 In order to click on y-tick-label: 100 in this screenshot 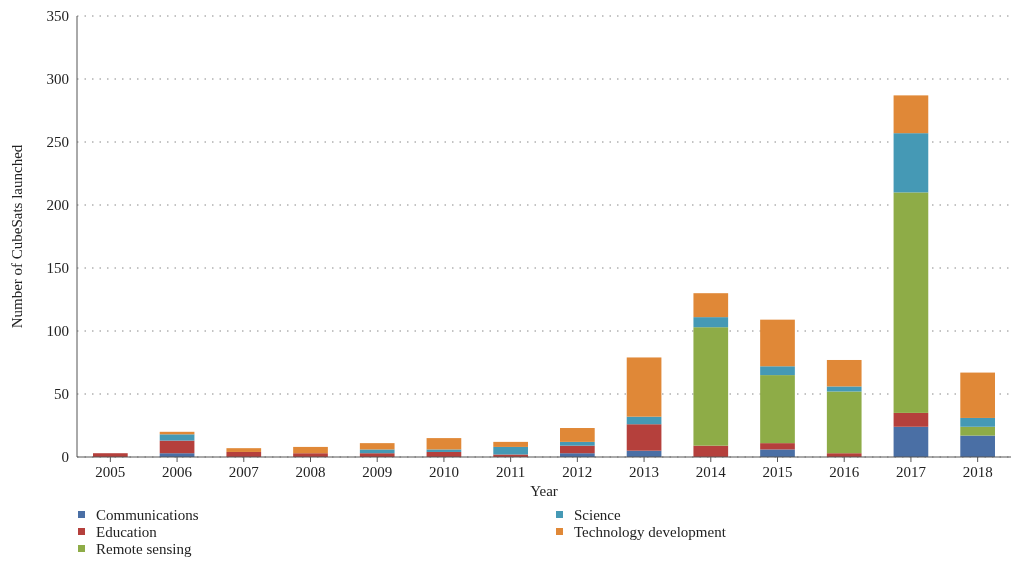, I will do `click(57, 331)`.